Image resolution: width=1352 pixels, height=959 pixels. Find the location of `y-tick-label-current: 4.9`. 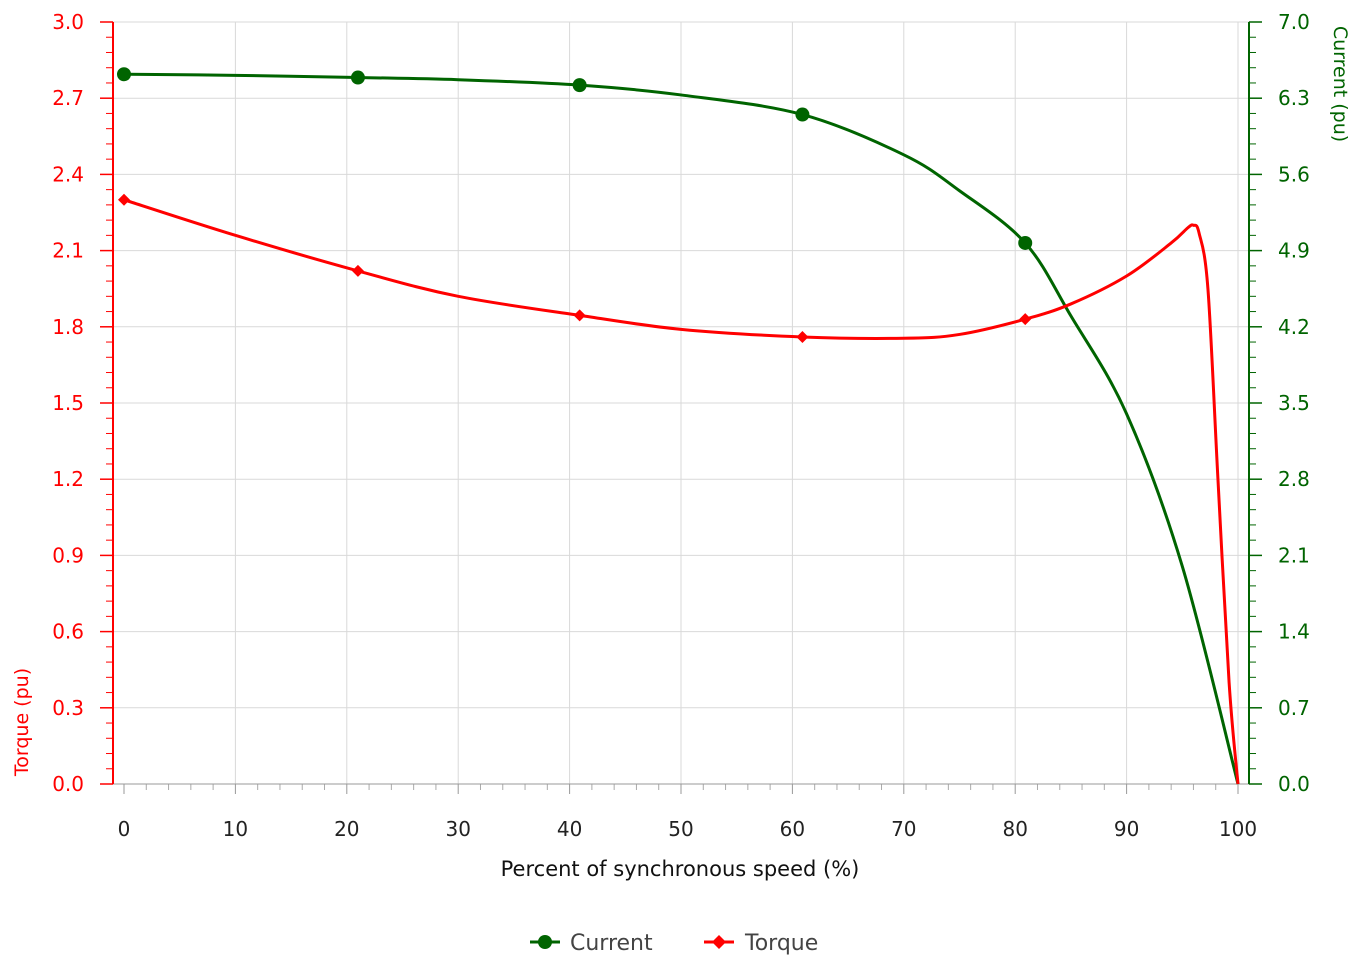

y-tick-label-current: 4.9 is located at coordinates (1294, 251).